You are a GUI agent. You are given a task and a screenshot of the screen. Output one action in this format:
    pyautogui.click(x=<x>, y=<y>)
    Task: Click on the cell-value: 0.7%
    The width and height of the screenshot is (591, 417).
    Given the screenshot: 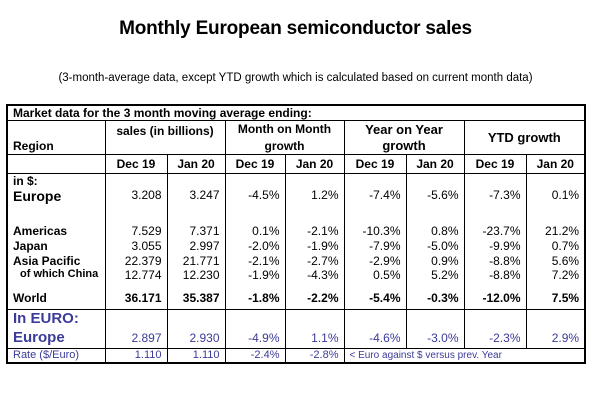 What is the action you would take?
    pyautogui.click(x=555, y=245)
    